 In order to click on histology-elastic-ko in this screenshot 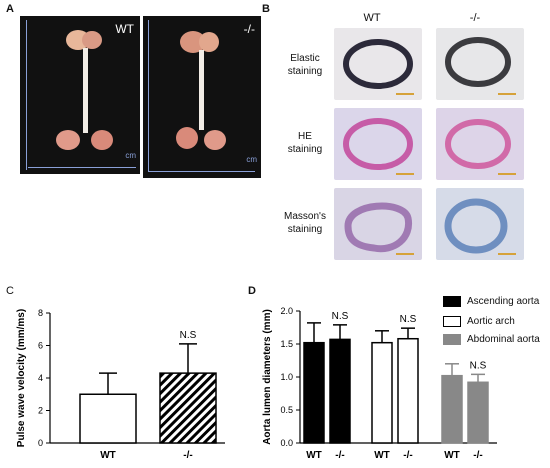, I will do `click(480, 64)`.